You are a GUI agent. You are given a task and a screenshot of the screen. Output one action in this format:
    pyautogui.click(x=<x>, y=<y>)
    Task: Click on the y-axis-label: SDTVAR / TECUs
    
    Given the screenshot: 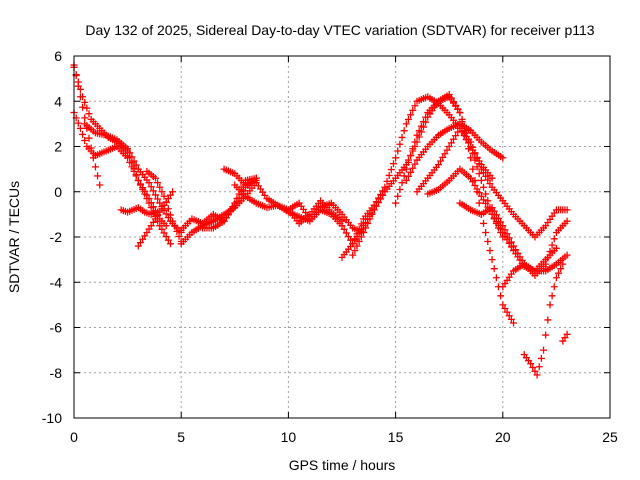 What is the action you would take?
    pyautogui.click(x=14, y=237)
    